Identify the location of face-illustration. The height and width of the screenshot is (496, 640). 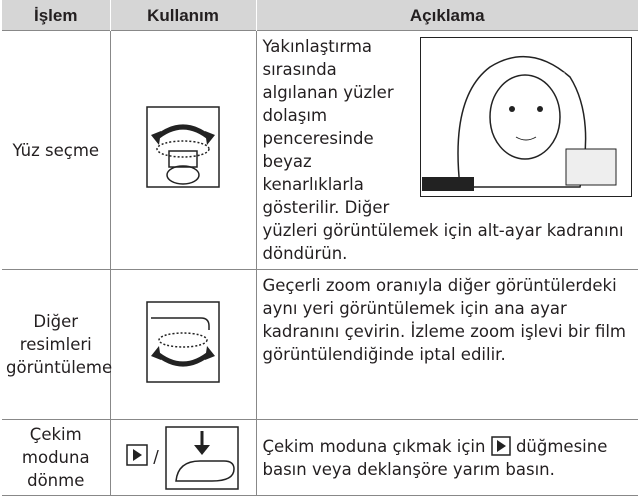
(526, 117).